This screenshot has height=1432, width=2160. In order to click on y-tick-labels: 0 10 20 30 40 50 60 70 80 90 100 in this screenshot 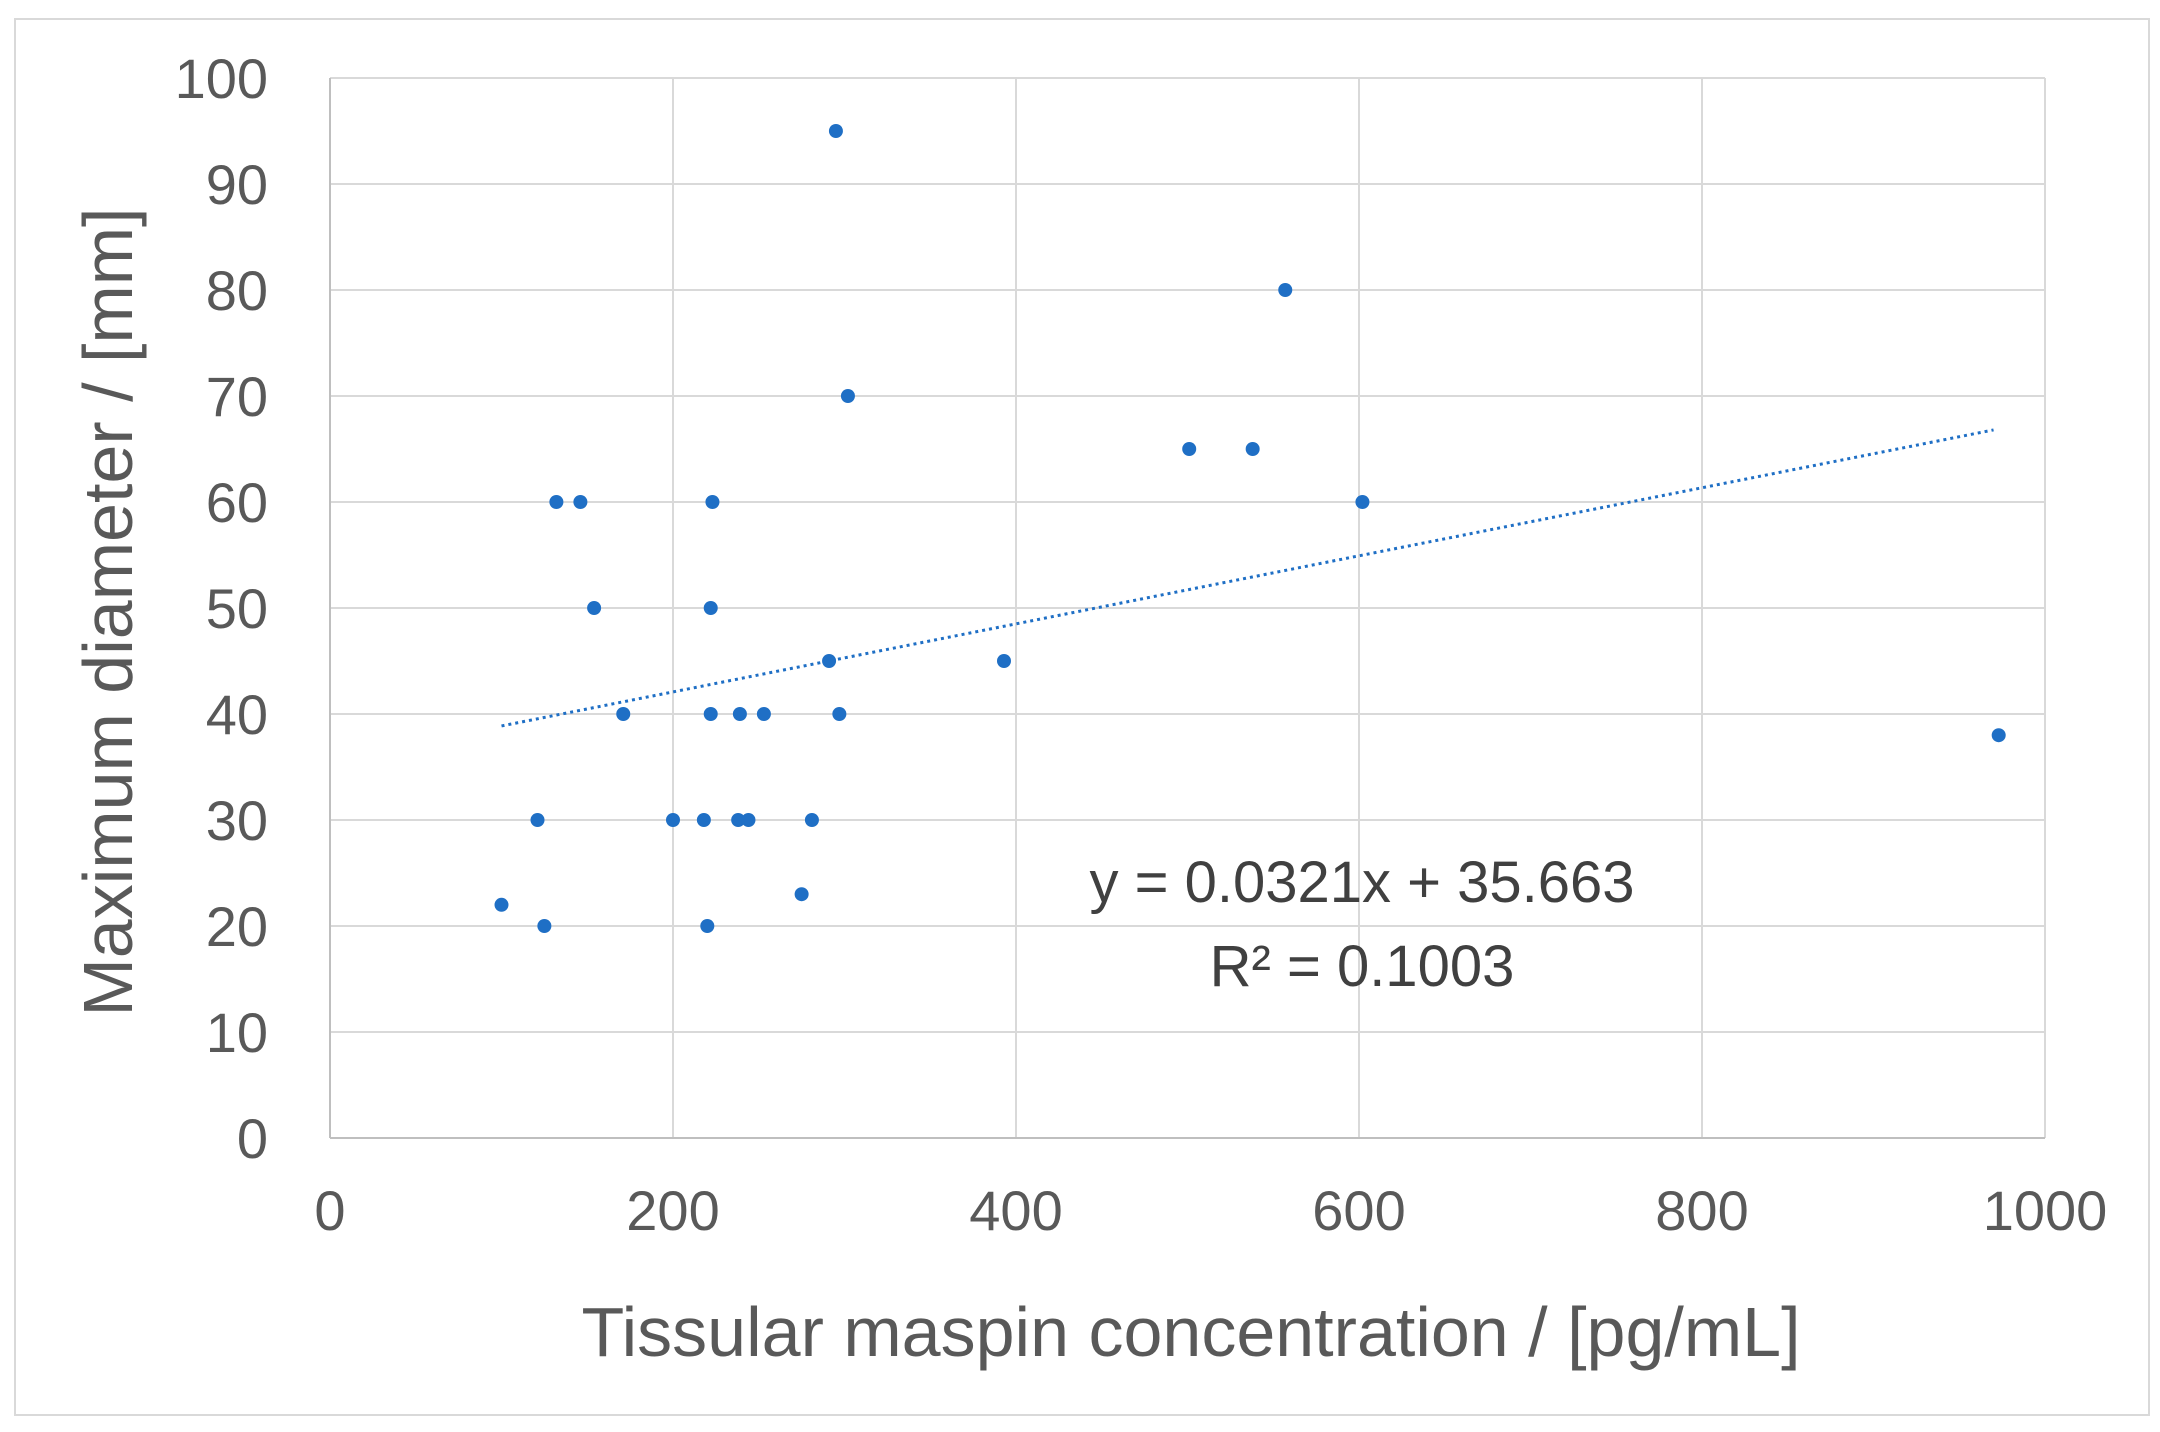, I will do `click(221, 608)`.